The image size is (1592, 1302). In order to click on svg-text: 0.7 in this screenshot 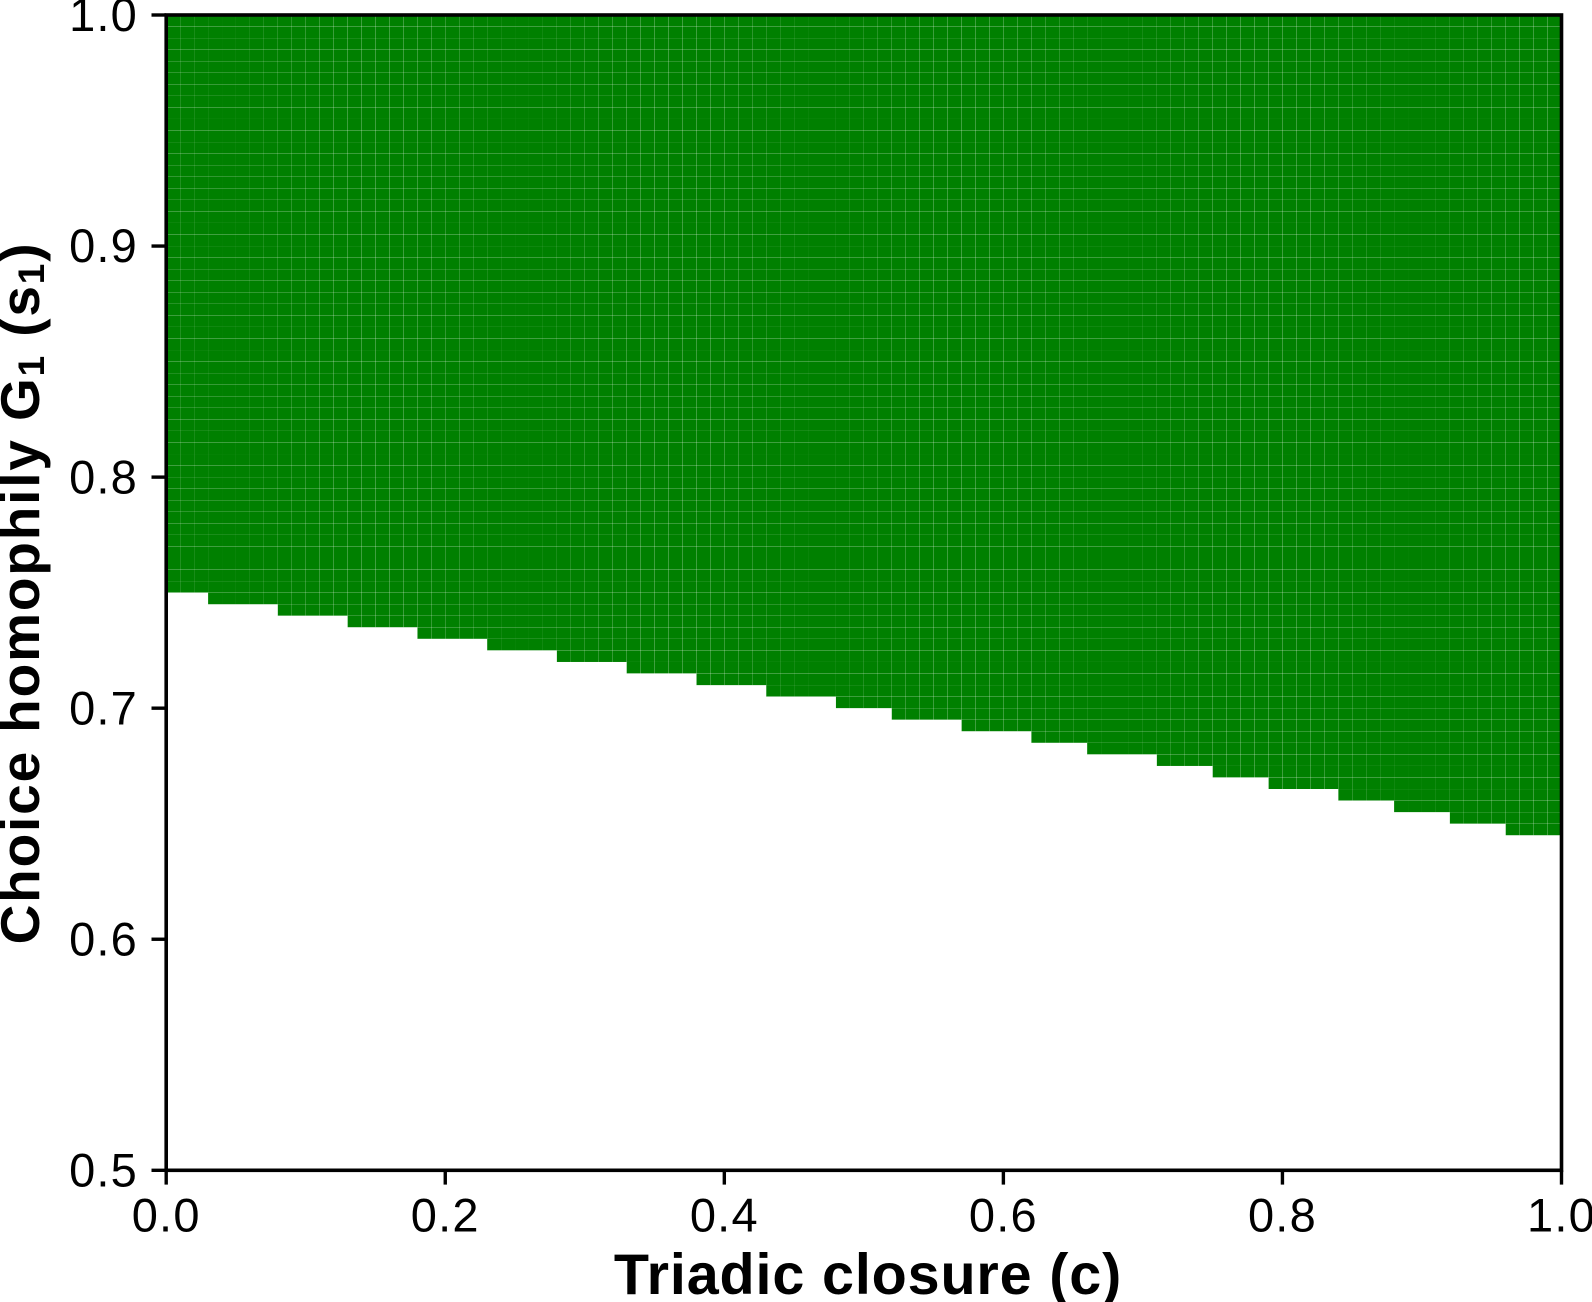, I will do `click(103, 707)`.